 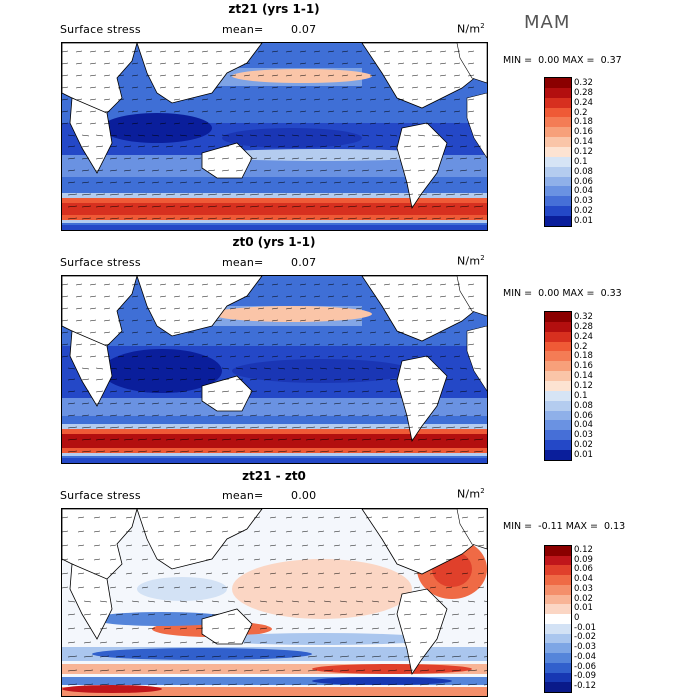 I want to click on colorbar-tick-label: 0.01, so click(x=583, y=608).